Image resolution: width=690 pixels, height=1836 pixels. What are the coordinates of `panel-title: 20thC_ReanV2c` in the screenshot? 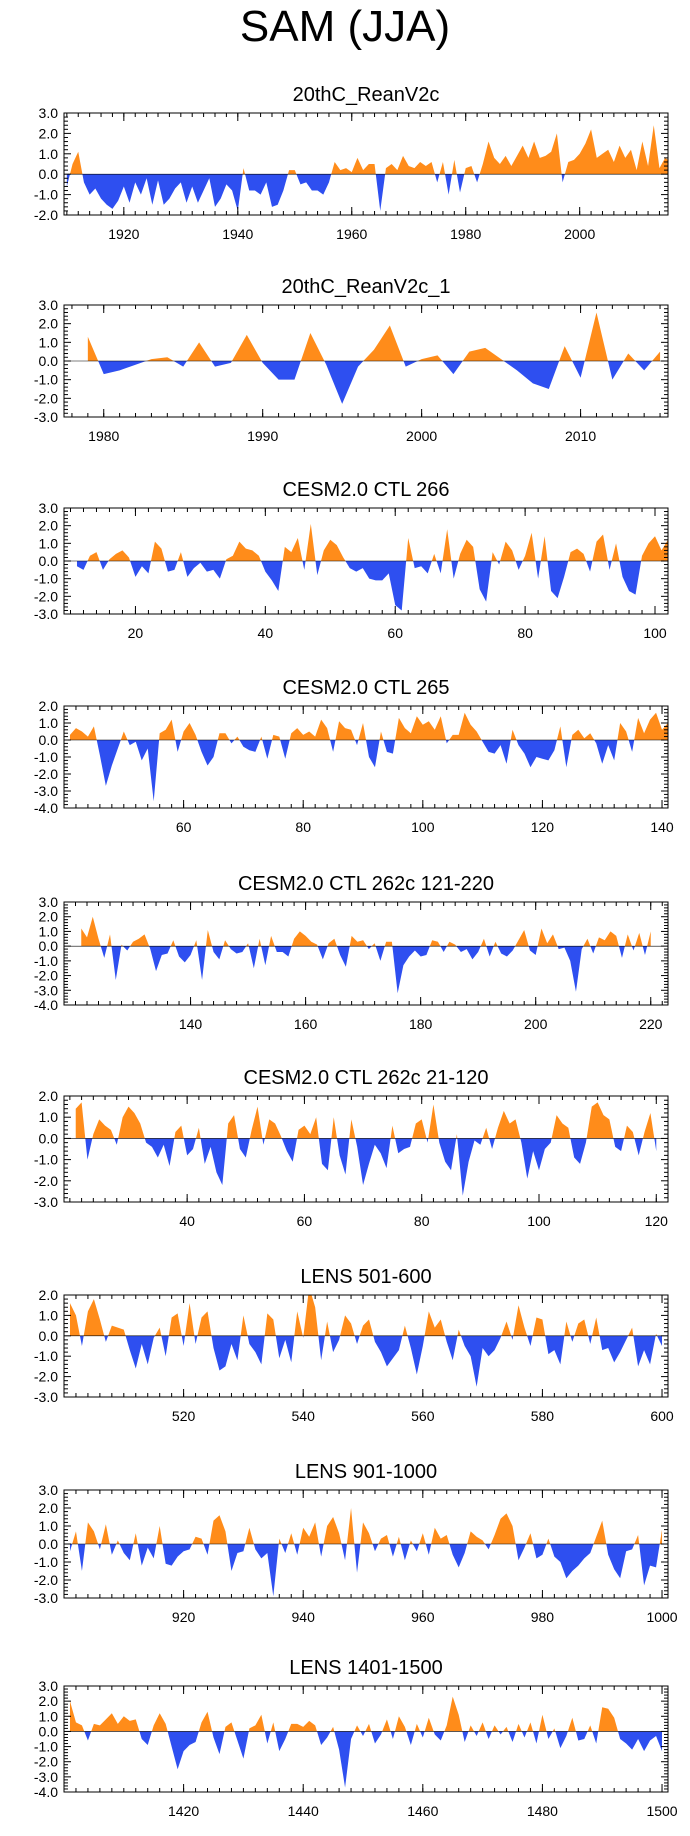 It's located at (366, 95).